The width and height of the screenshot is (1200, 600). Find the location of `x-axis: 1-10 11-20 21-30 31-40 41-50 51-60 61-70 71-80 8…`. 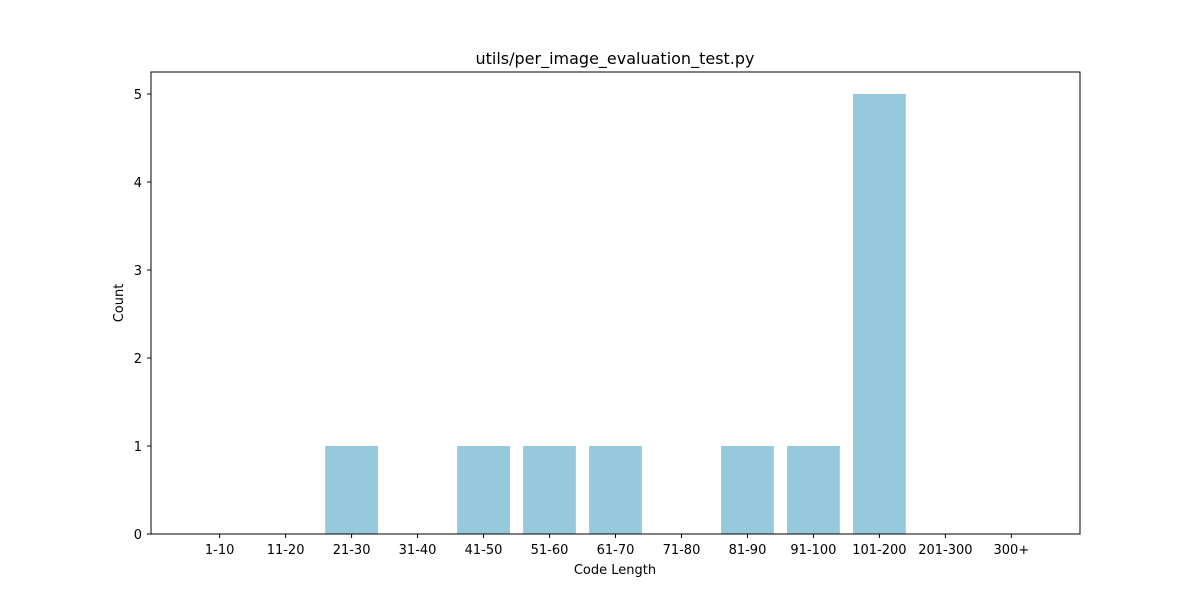

x-axis: 1-10 11-20 21-30 31-40 41-50 51-60 61-70 71-80 8… is located at coordinates (617, 546).